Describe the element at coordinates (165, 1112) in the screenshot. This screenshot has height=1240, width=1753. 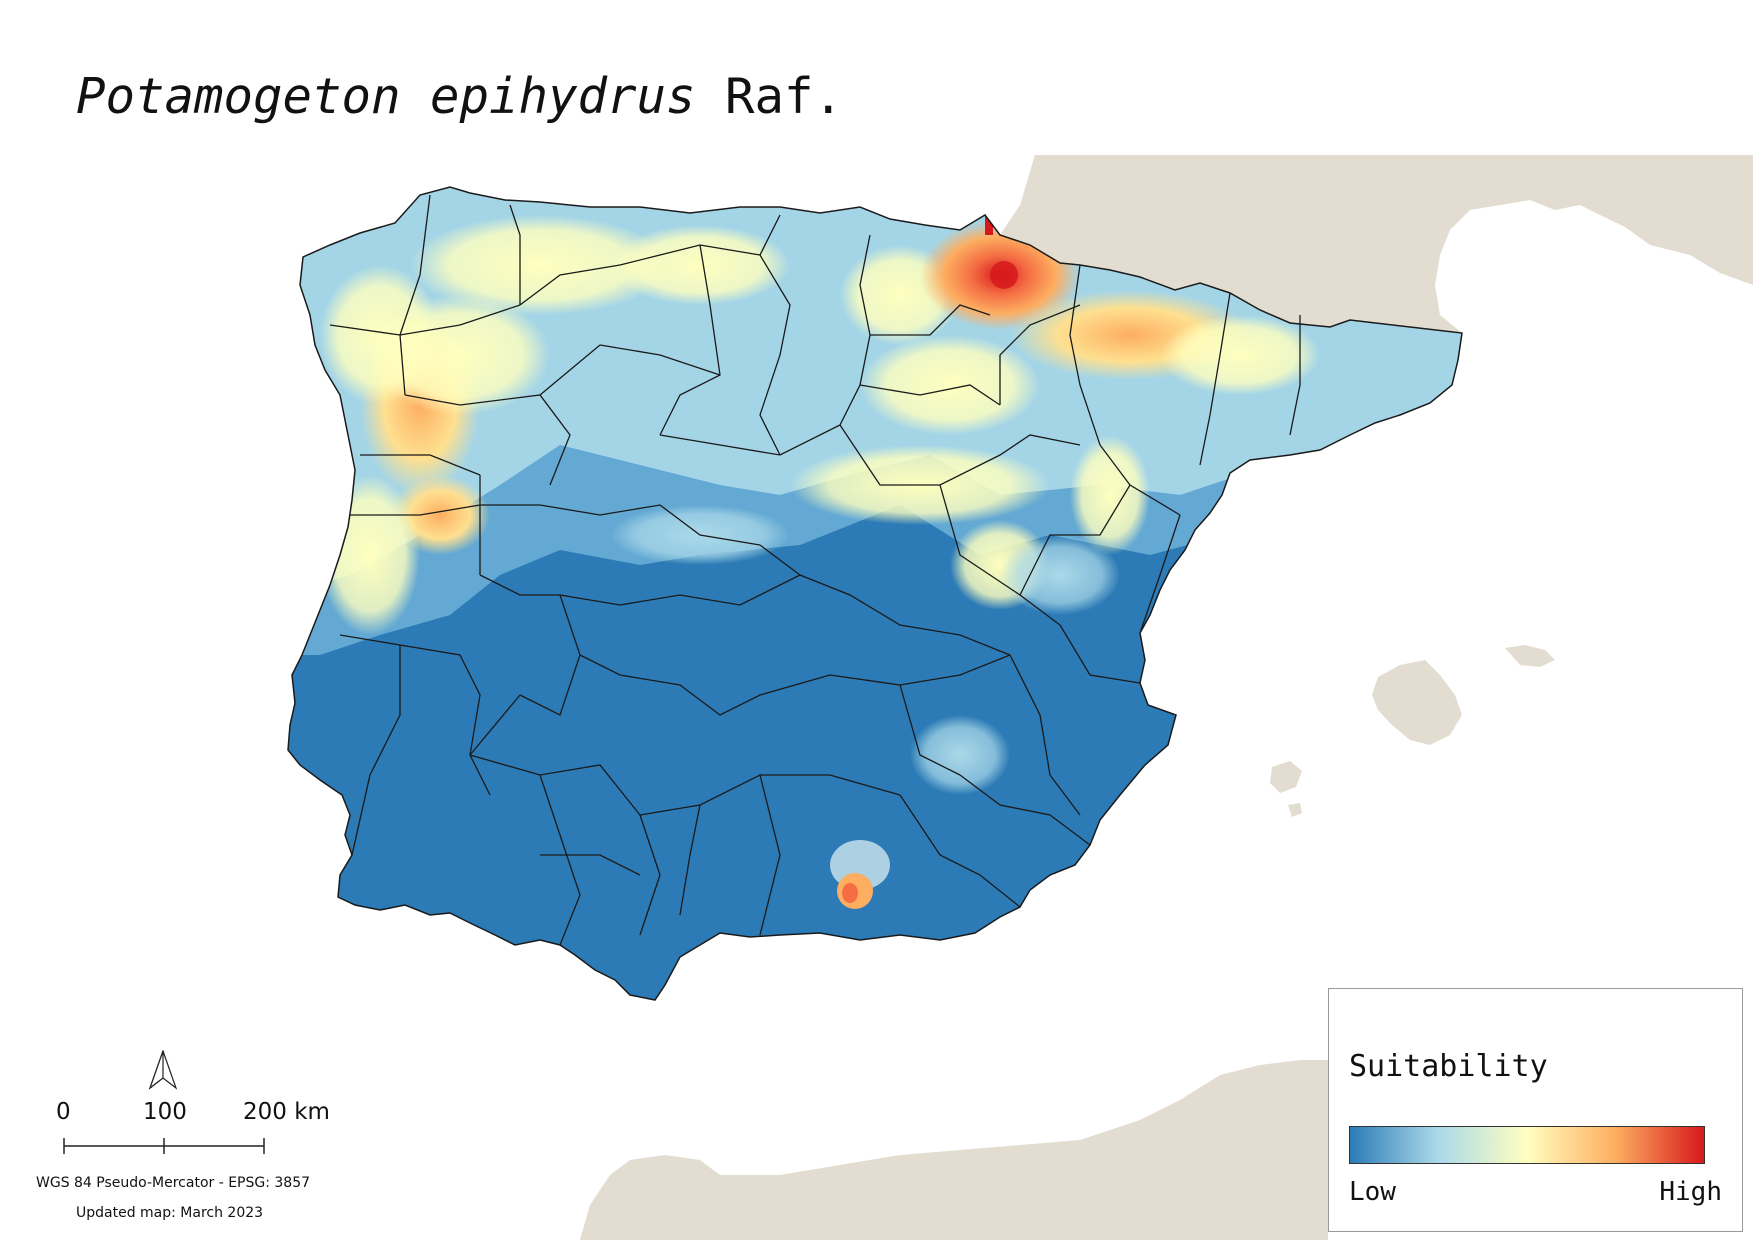
I see `scale-label-100: 100` at that location.